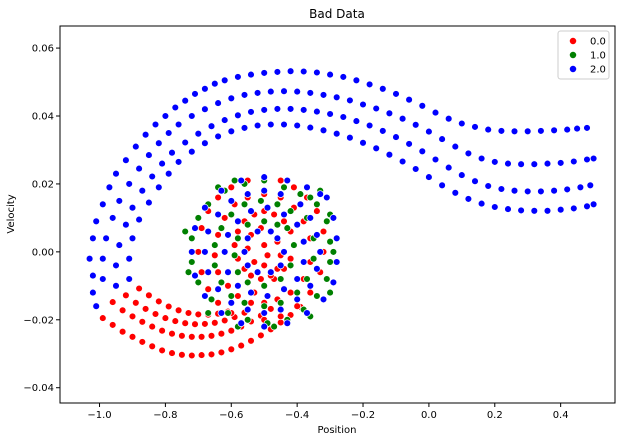  Describe the element at coordinates (598, 70) in the screenshot. I see `legend-label: 2.0` at that location.